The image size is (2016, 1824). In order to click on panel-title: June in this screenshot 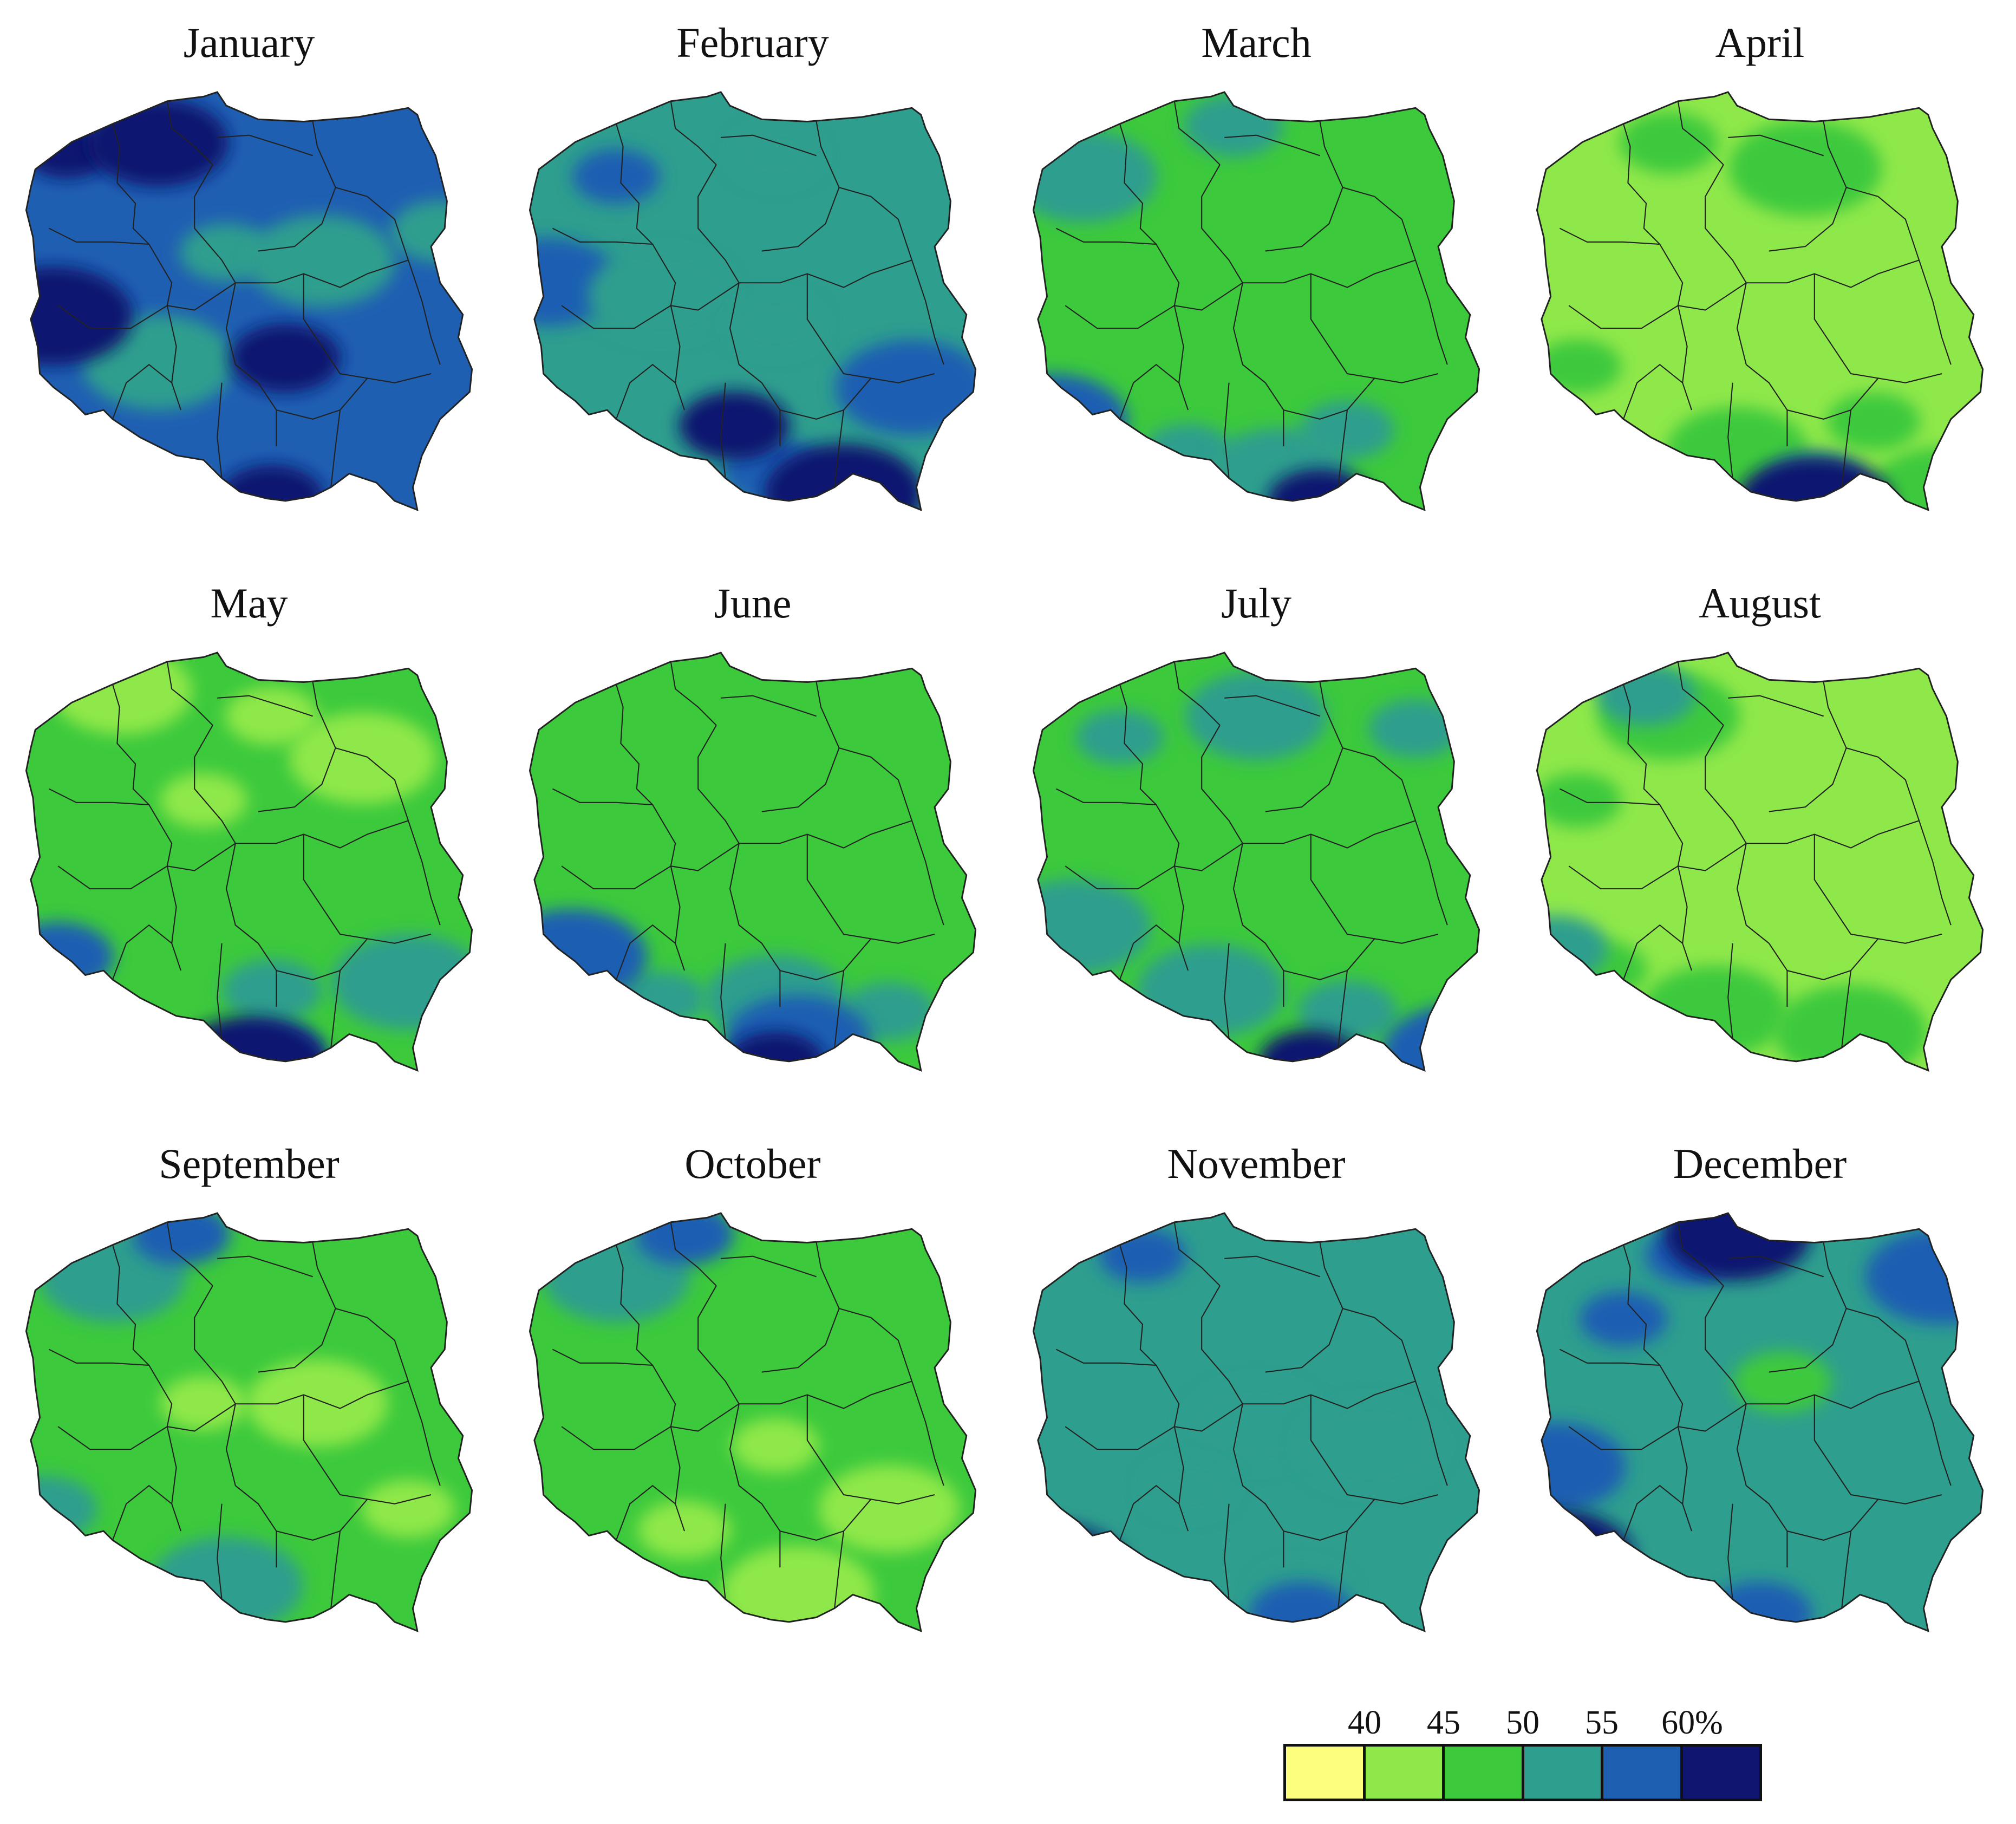, I will do `click(753, 603)`.